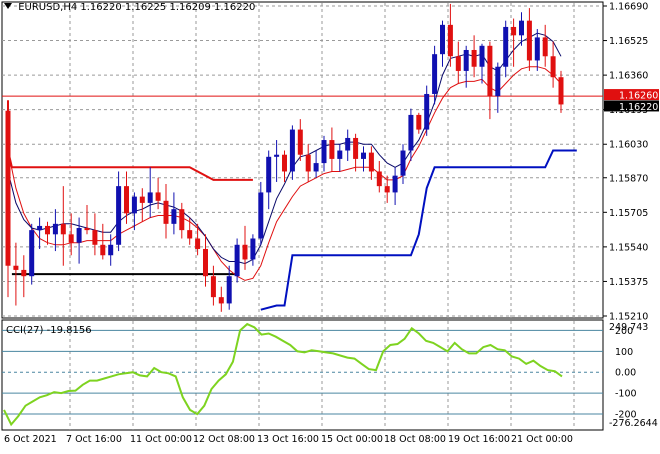  Describe the element at coordinates (224, 439) in the screenshot. I see `x-tick-label: 12 Oct 08:00` at that location.